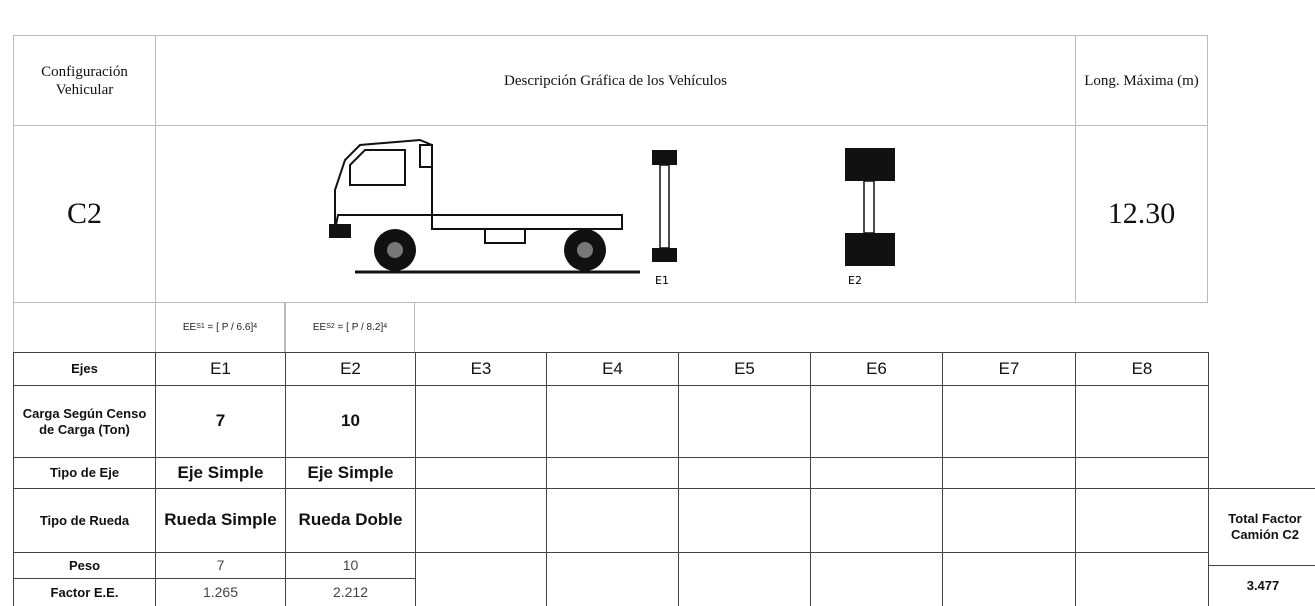  Describe the element at coordinates (220, 592) in the screenshot. I see `row-value: 1.265` at that location.